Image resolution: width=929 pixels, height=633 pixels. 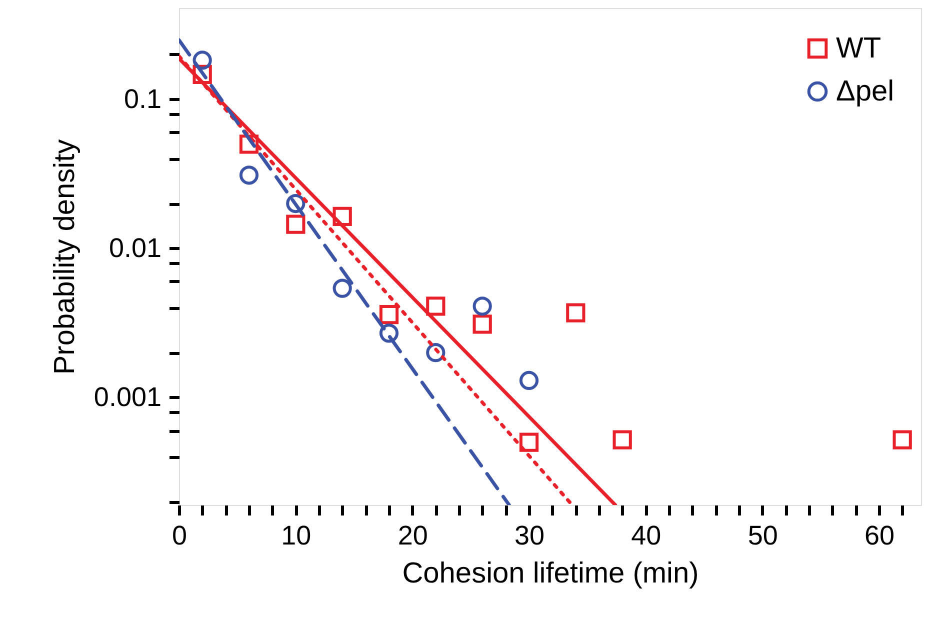 I want to click on y-tick-label: 0.1, so click(x=143, y=99).